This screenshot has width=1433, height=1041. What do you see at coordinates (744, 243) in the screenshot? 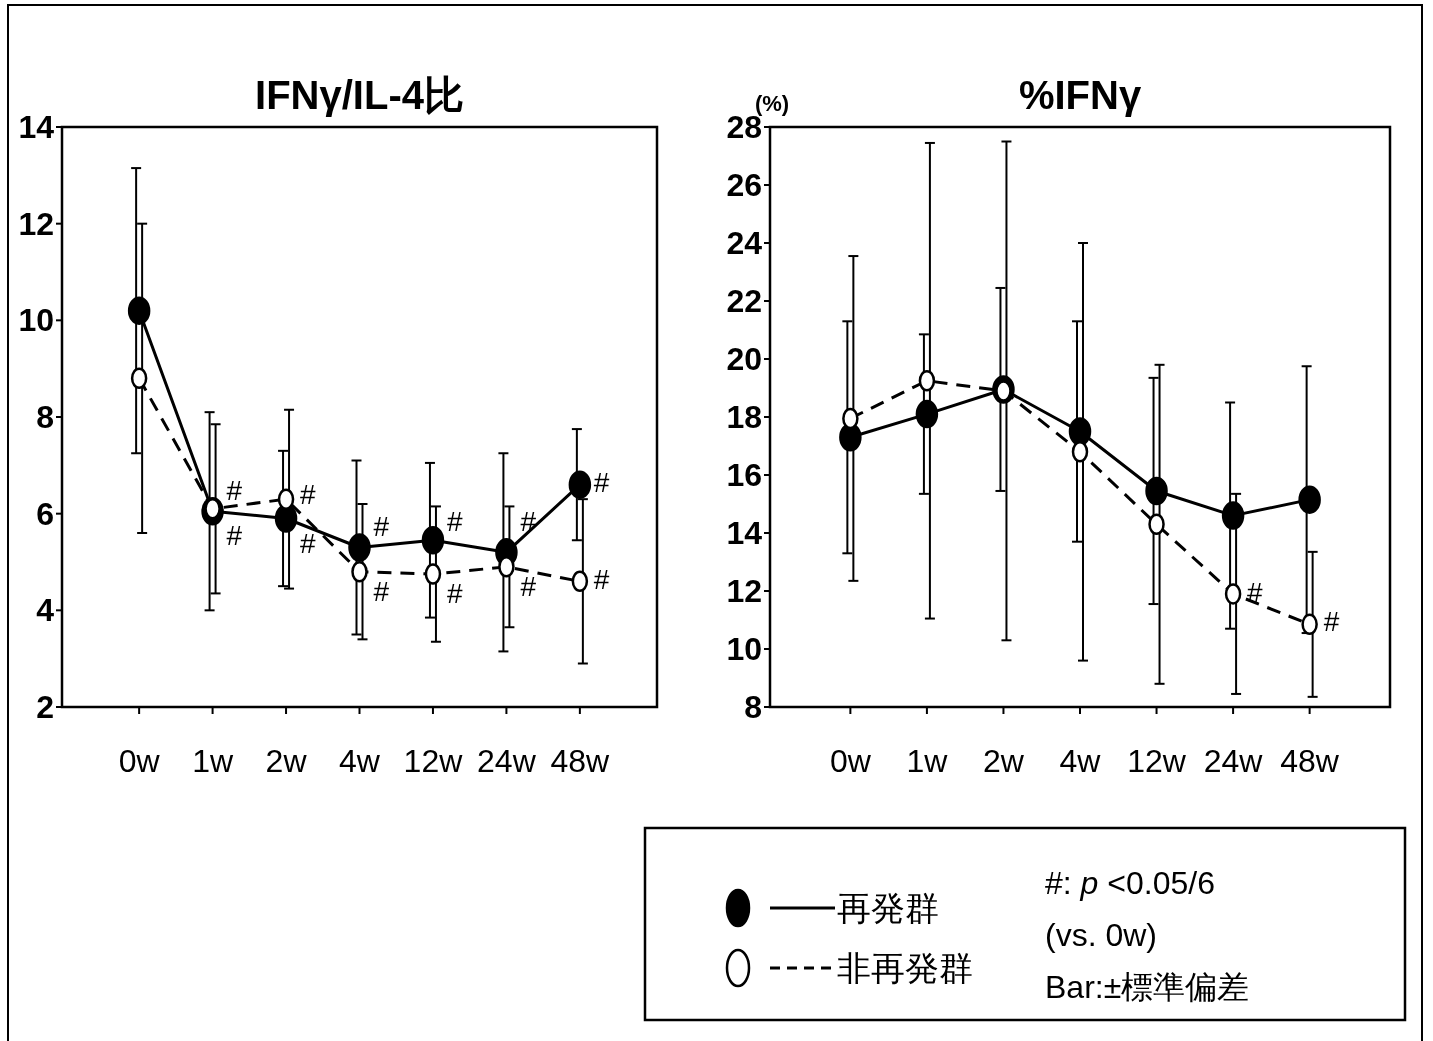
I see `y-tick-label: 24` at bounding box center [744, 243].